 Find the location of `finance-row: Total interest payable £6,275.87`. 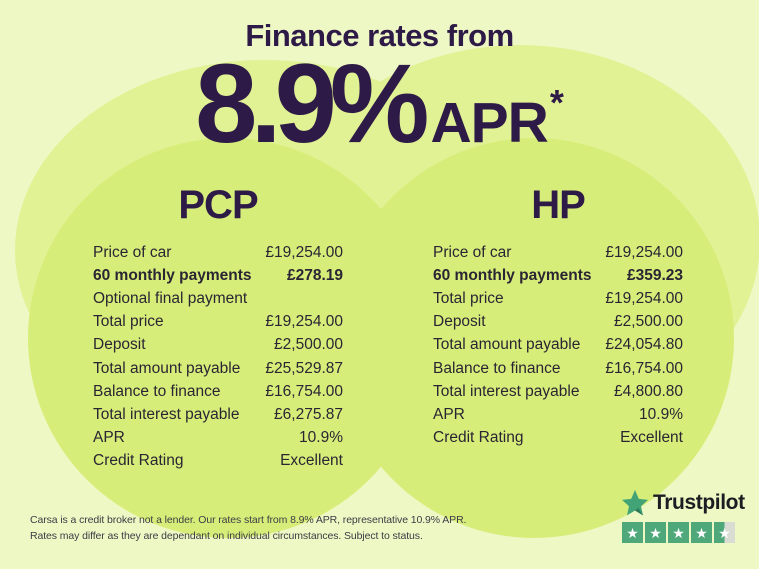

finance-row: Total interest payable £6,275.87 is located at coordinates (218, 414).